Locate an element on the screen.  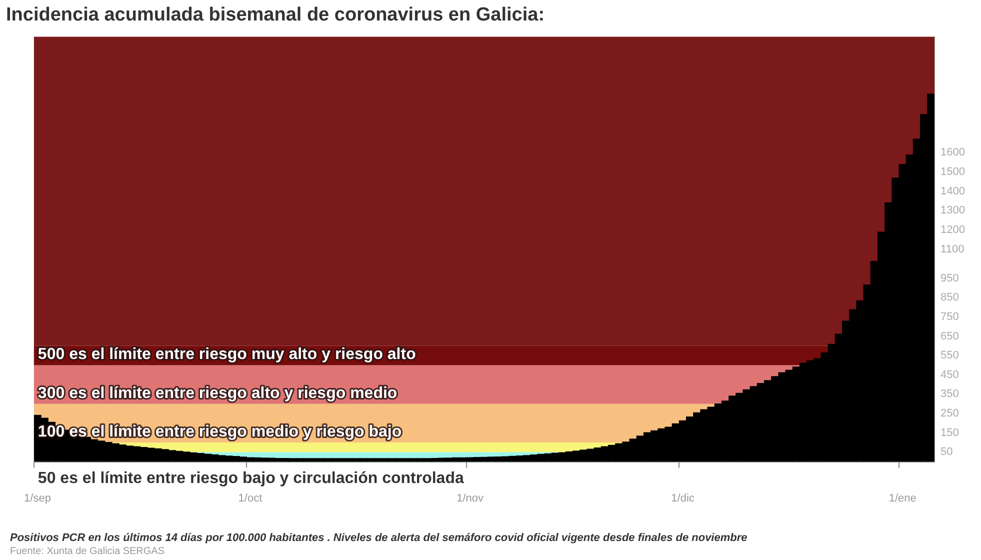
y-tick-label: 950 is located at coordinates (949, 278).